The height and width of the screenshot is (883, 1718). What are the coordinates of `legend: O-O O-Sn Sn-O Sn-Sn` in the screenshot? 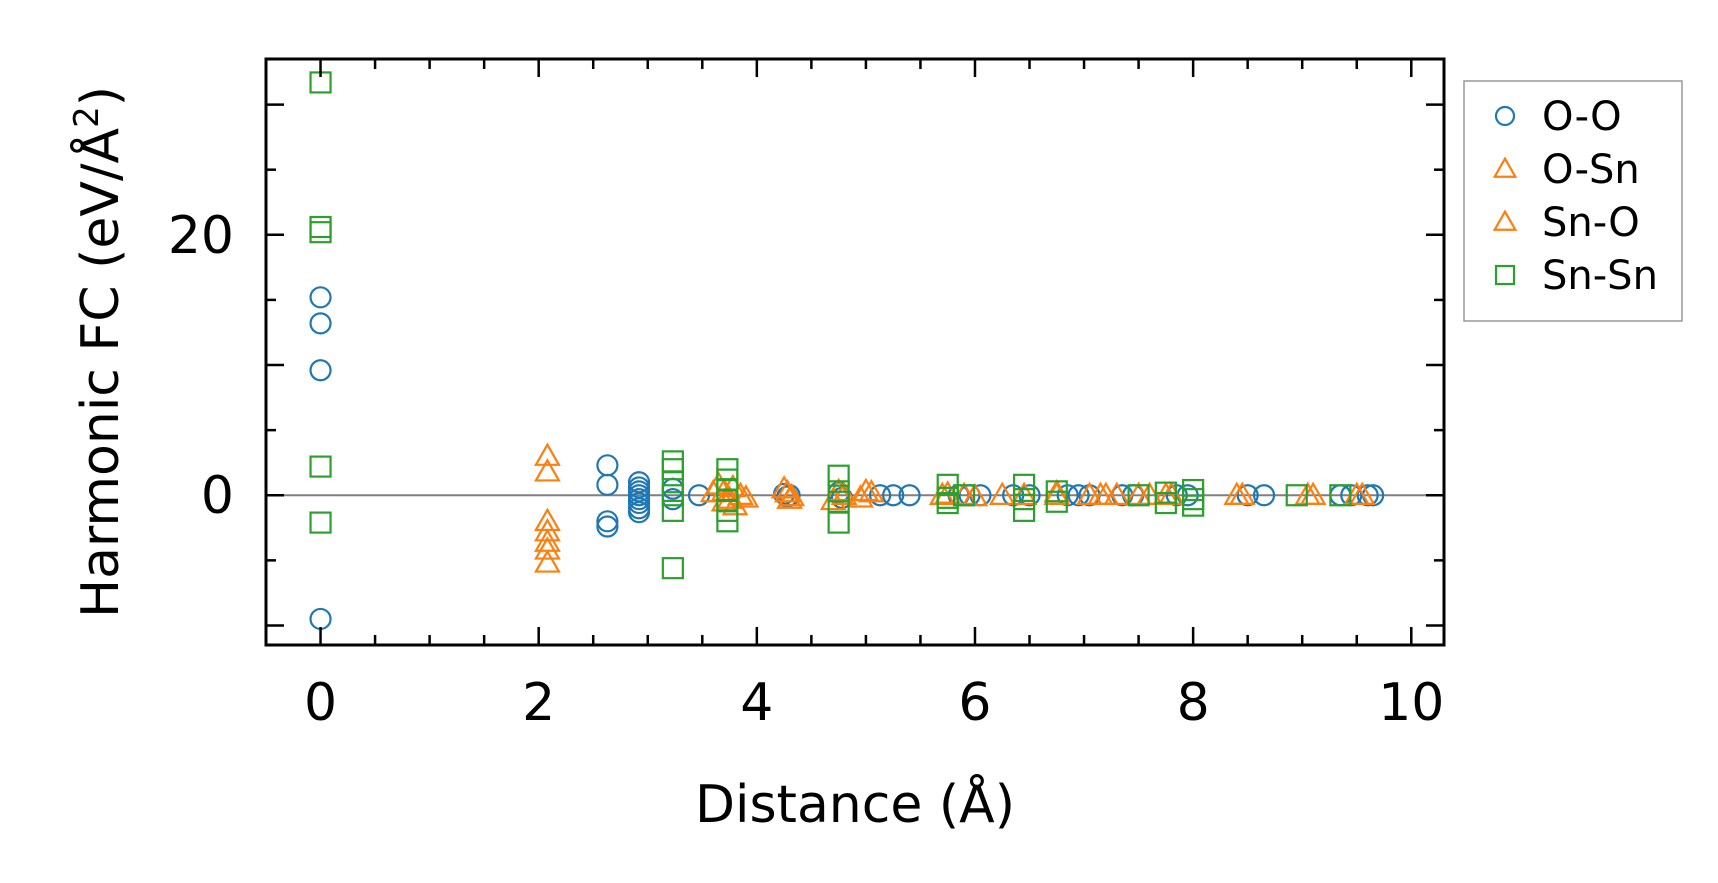 It's located at (1573, 201).